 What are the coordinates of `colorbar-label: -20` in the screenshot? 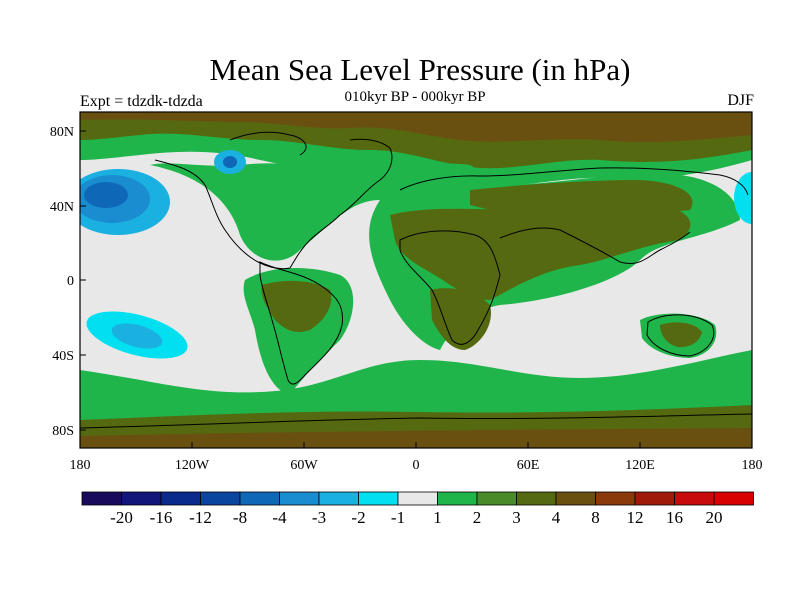 It's located at (121, 517).